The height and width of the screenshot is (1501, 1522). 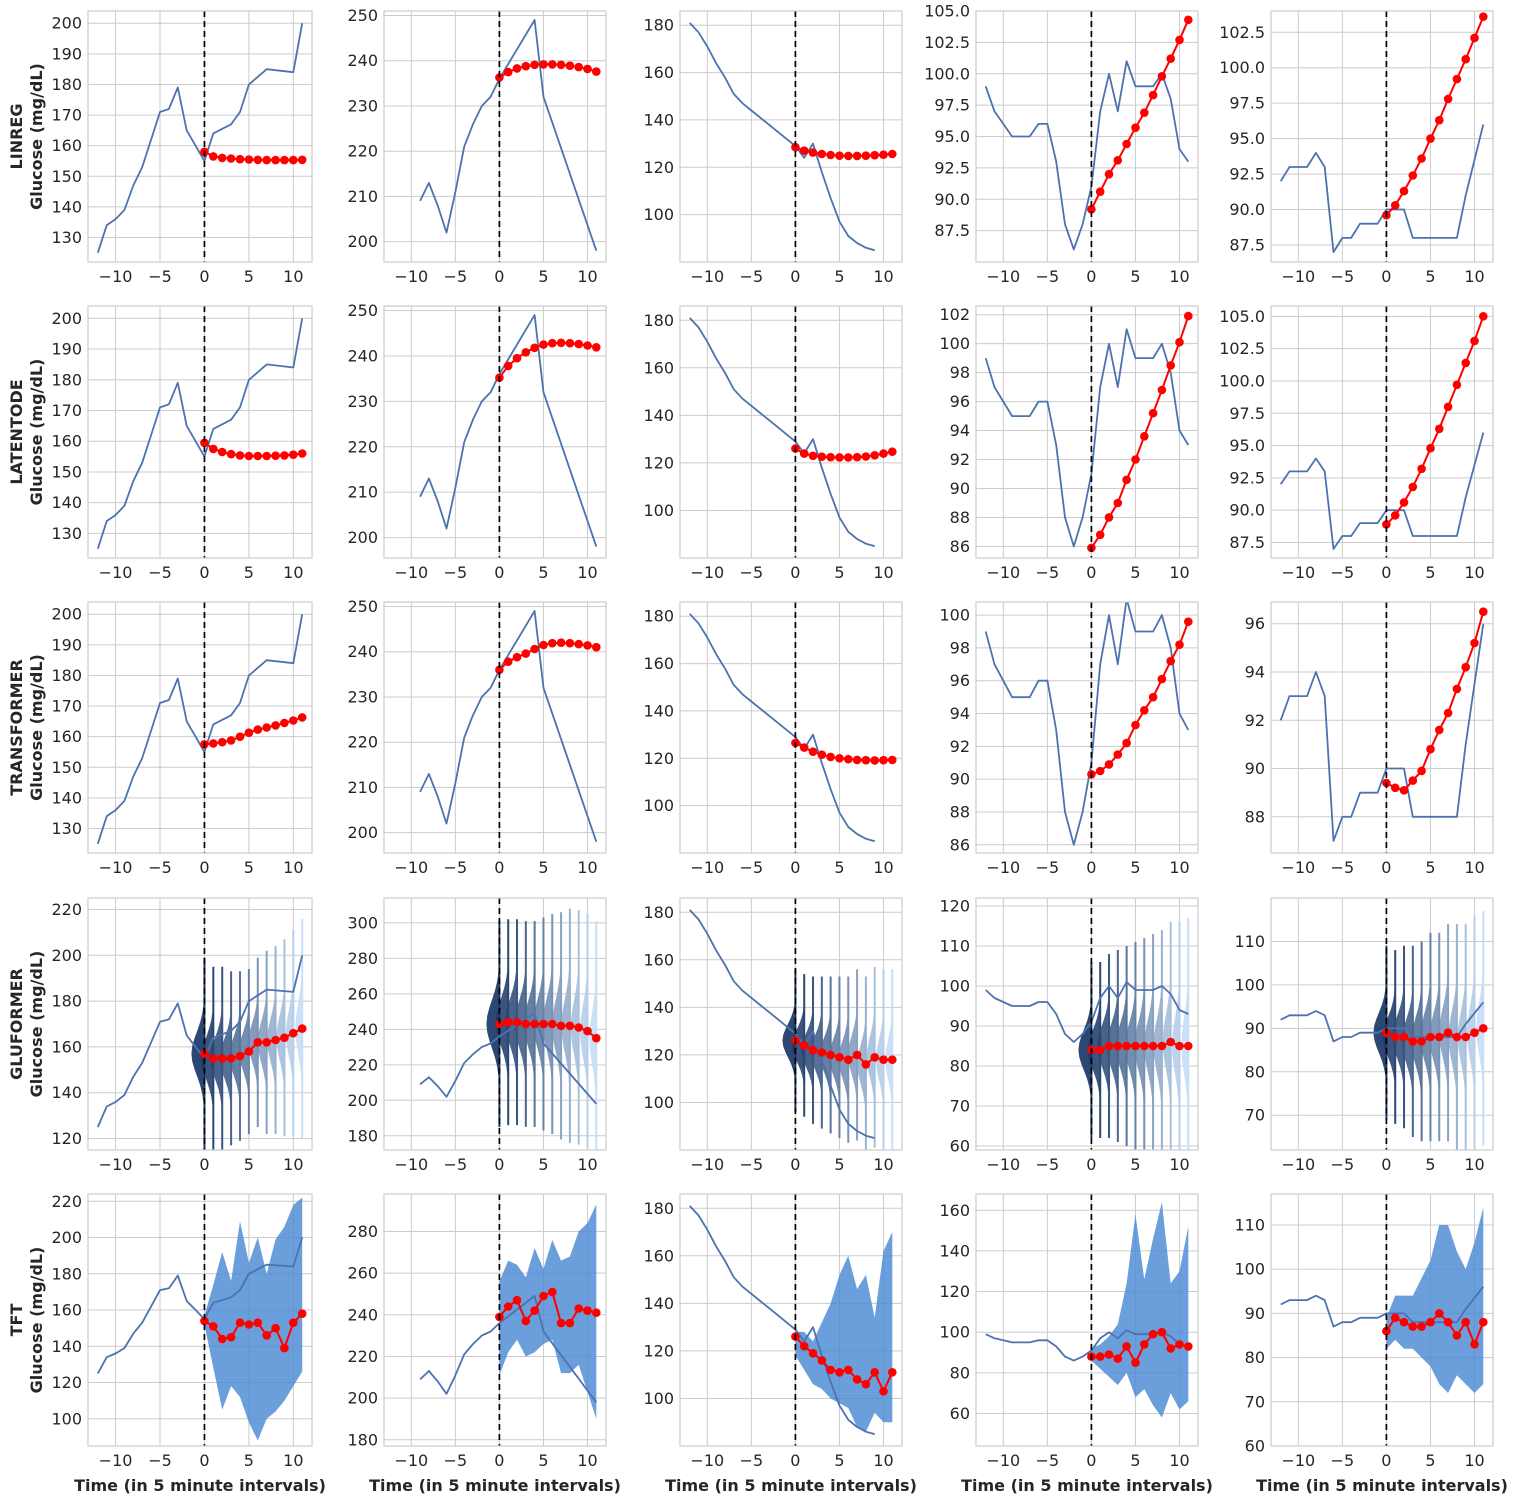 What do you see at coordinates (1247, 103) in the screenshot?
I see `y-tick-label: 97.5` at bounding box center [1247, 103].